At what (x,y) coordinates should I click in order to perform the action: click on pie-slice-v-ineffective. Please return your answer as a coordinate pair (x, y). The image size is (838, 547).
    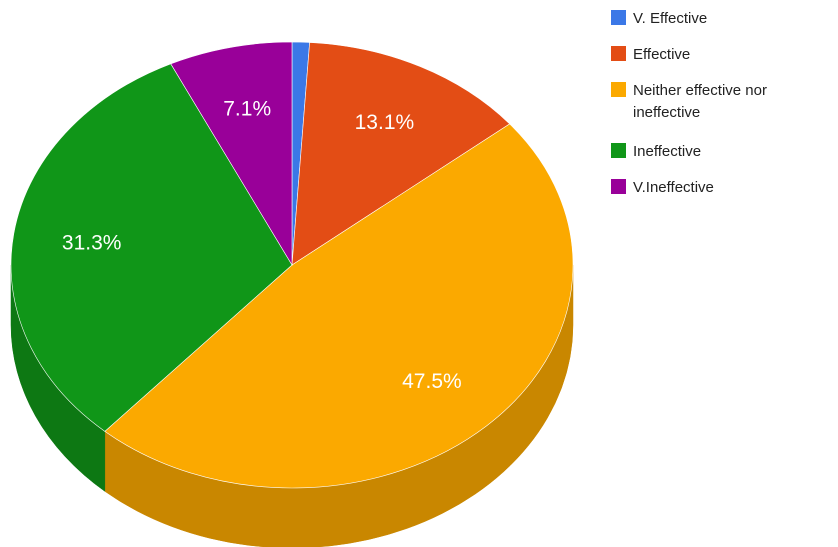
    Looking at the image, I should click on (231, 154).